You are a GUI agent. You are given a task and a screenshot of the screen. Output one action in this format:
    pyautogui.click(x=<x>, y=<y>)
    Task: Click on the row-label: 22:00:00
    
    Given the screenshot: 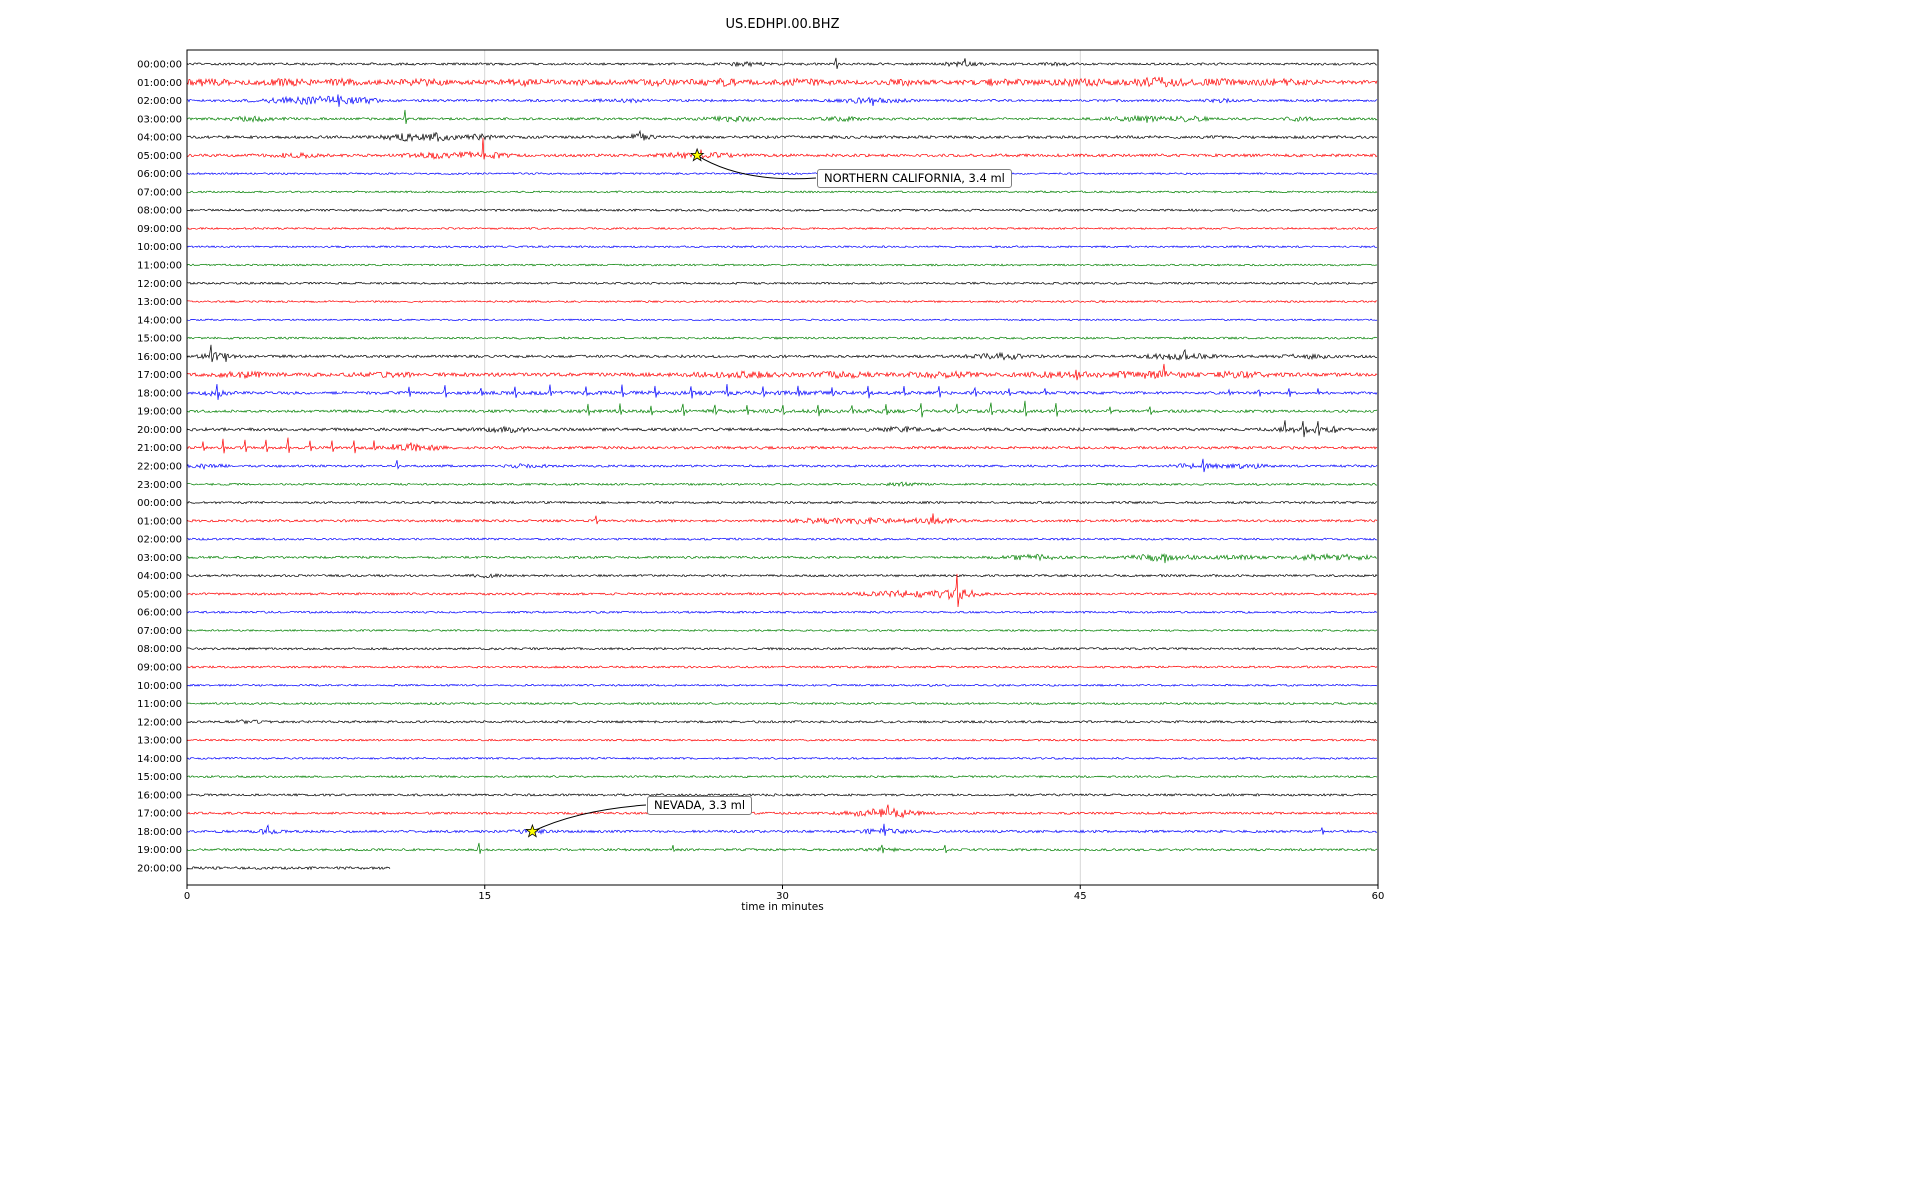 What is the action you would take?
    pyautogui.click(x=159, y=467)
    